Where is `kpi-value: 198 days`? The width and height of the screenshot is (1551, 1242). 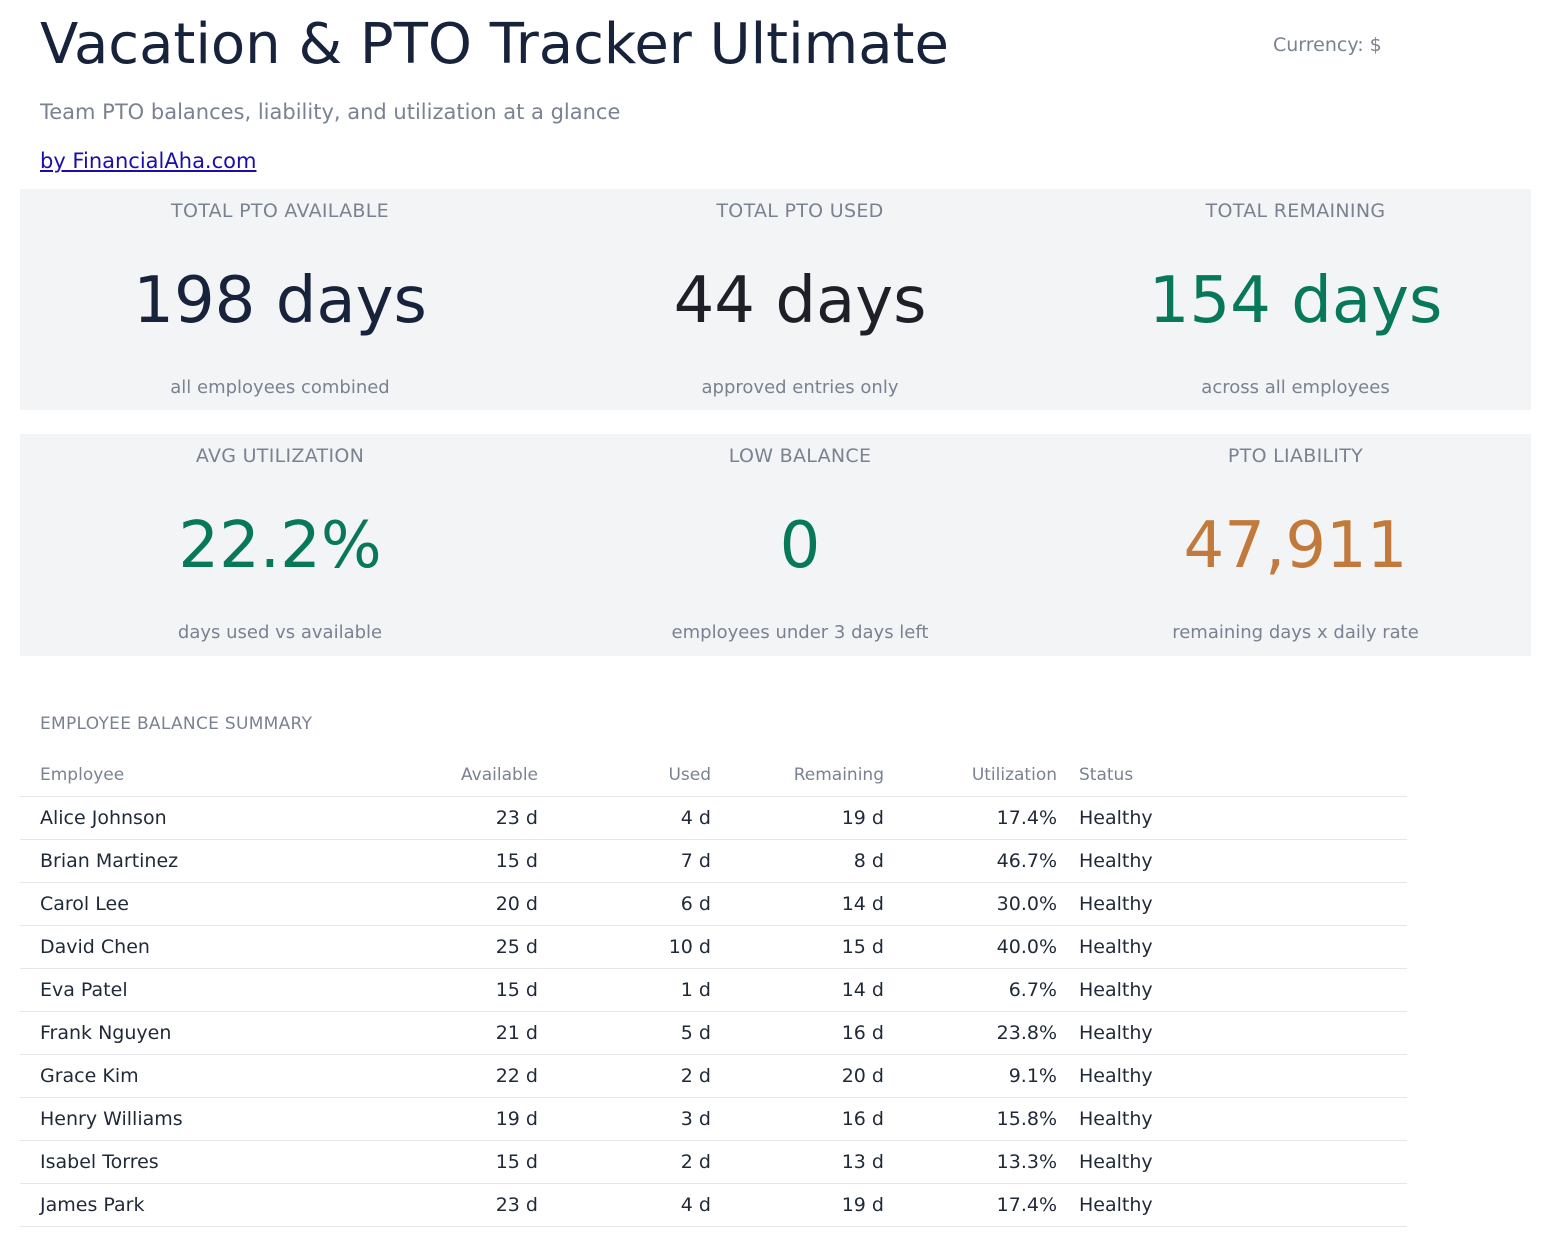
kpi-value: 198 days is located at coordinates (280, 301).